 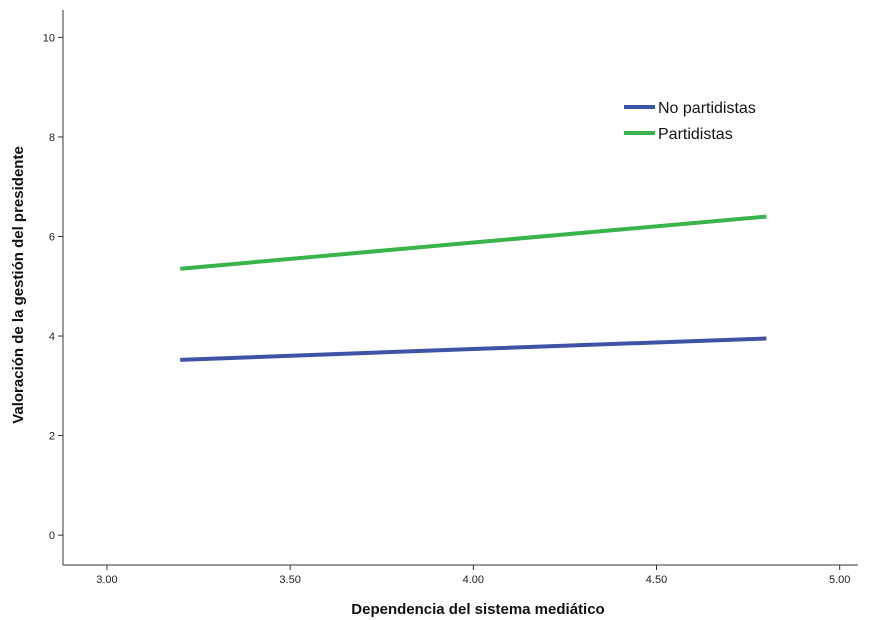 I want to click on y-tick-label: 0, so click(x=52, y=536).